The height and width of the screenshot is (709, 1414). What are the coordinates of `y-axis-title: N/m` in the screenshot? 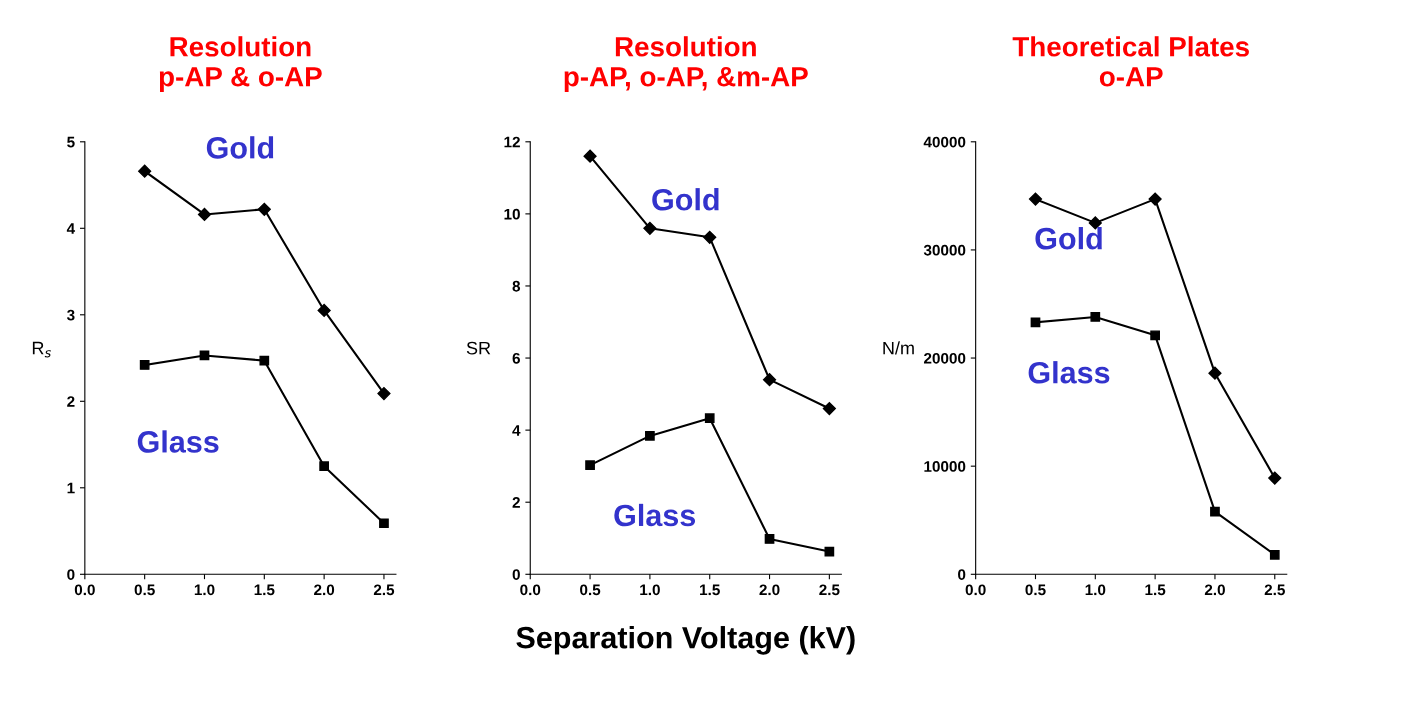 It's located at (898, 348).